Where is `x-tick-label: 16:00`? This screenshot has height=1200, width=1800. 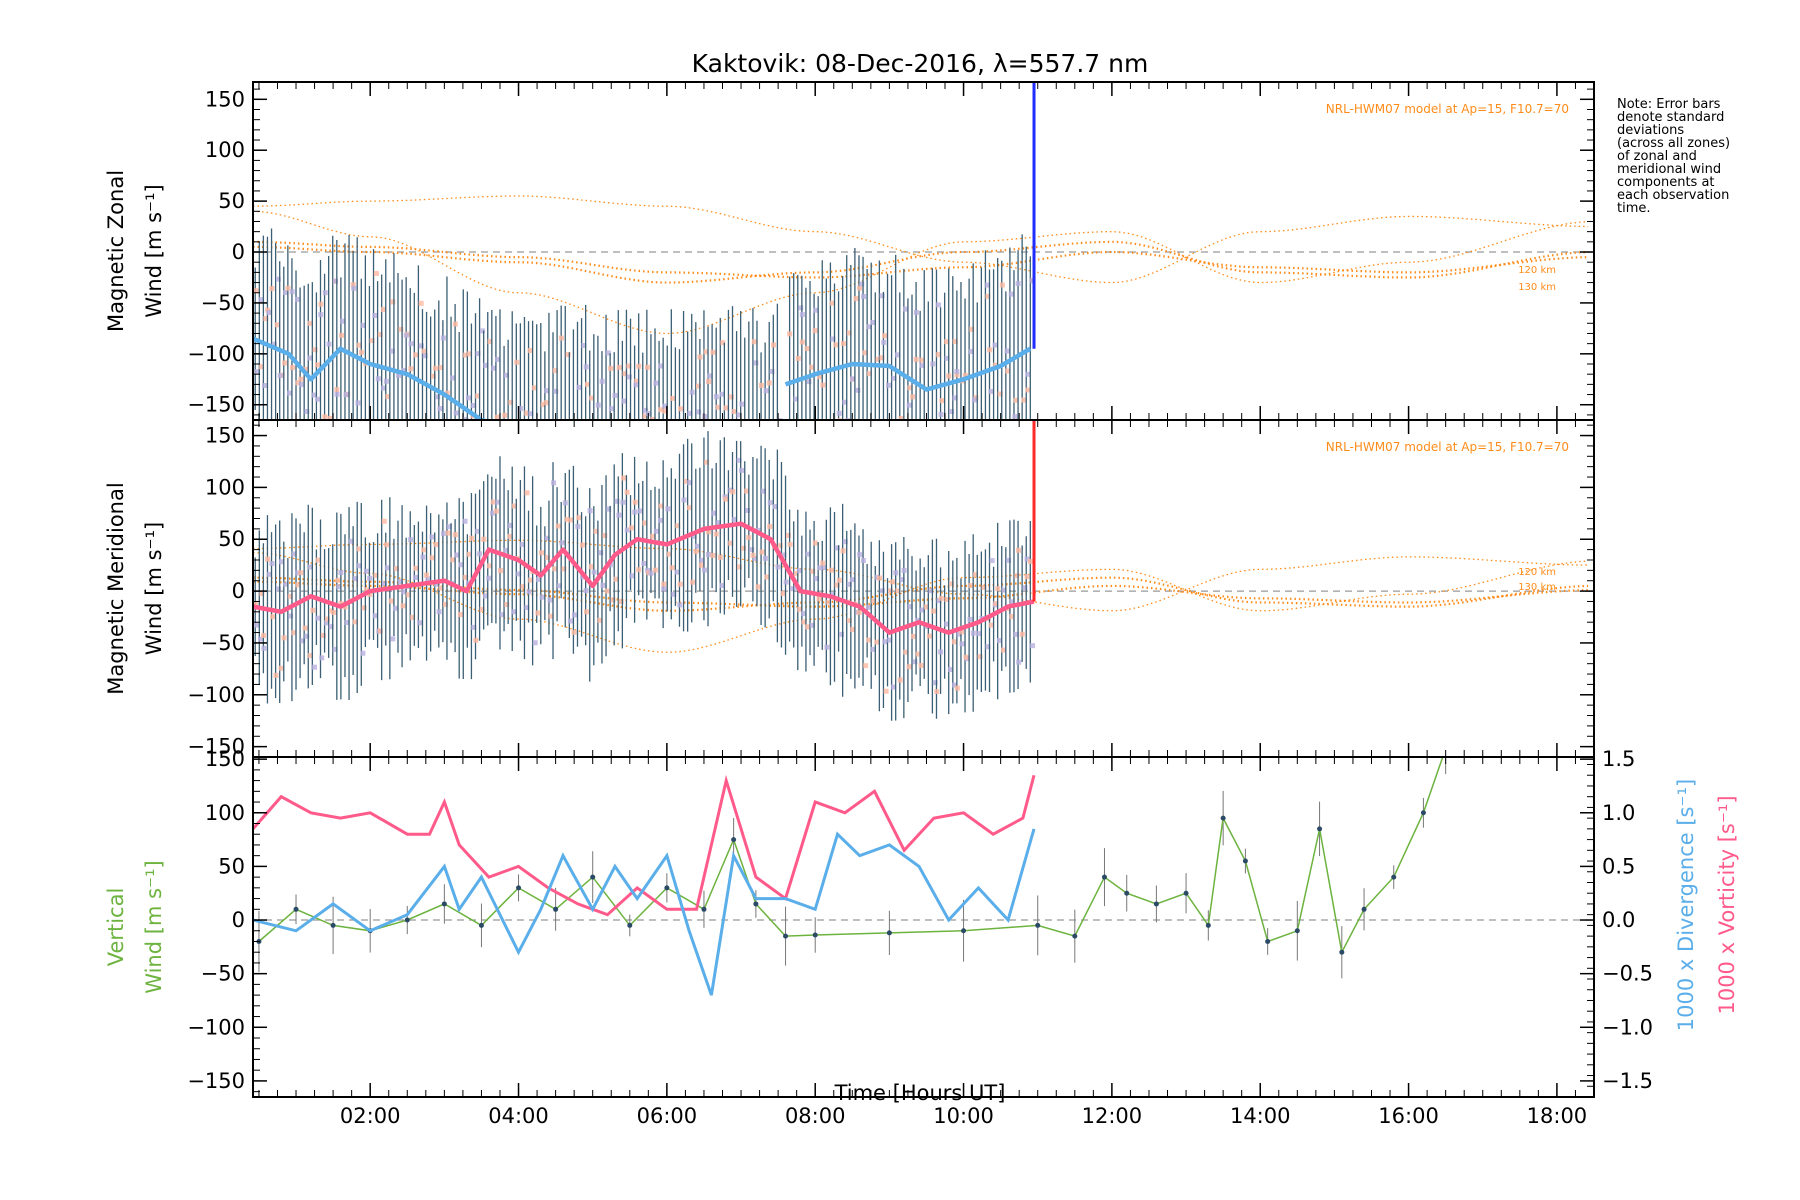 x-tick-label: 16:00 is located at coordinates (1408, 1116).